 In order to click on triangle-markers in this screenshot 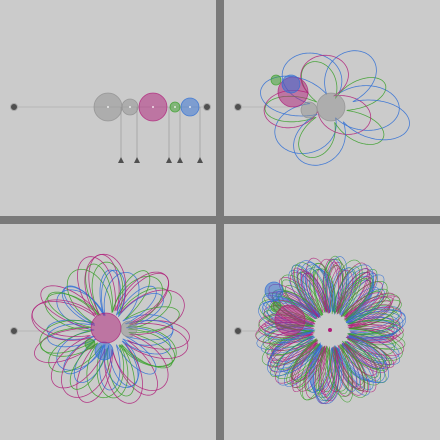, I will do `click(160, 160)`.